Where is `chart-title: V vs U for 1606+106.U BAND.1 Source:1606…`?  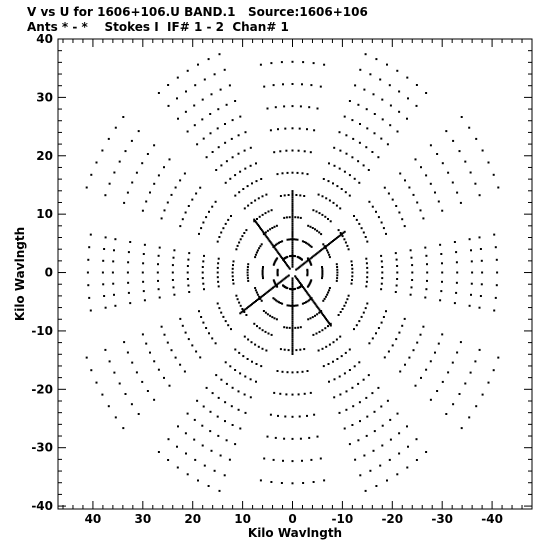
chart-title: V vs U for 1606+106.U BAND.1 Source:1606… is located at coordinates (197, 12).